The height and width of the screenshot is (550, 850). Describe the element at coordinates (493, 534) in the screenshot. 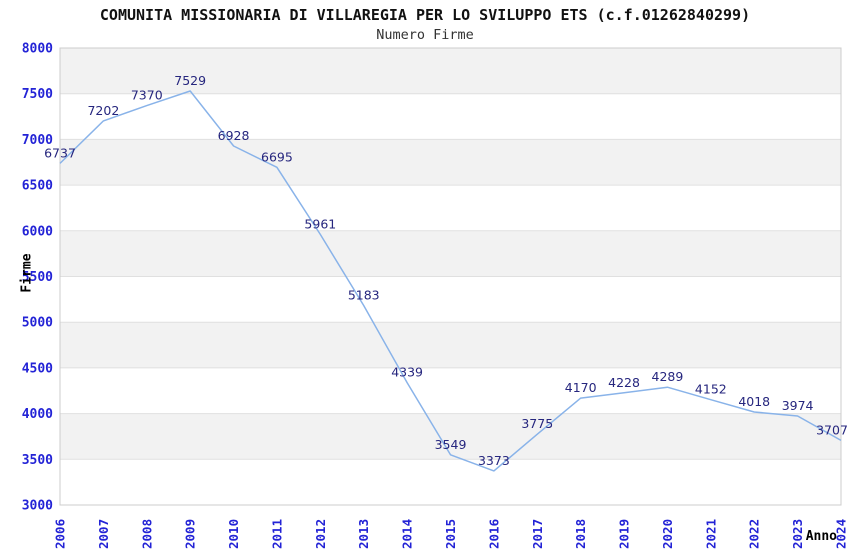

I see `x-tick-label: 2016` at that location.